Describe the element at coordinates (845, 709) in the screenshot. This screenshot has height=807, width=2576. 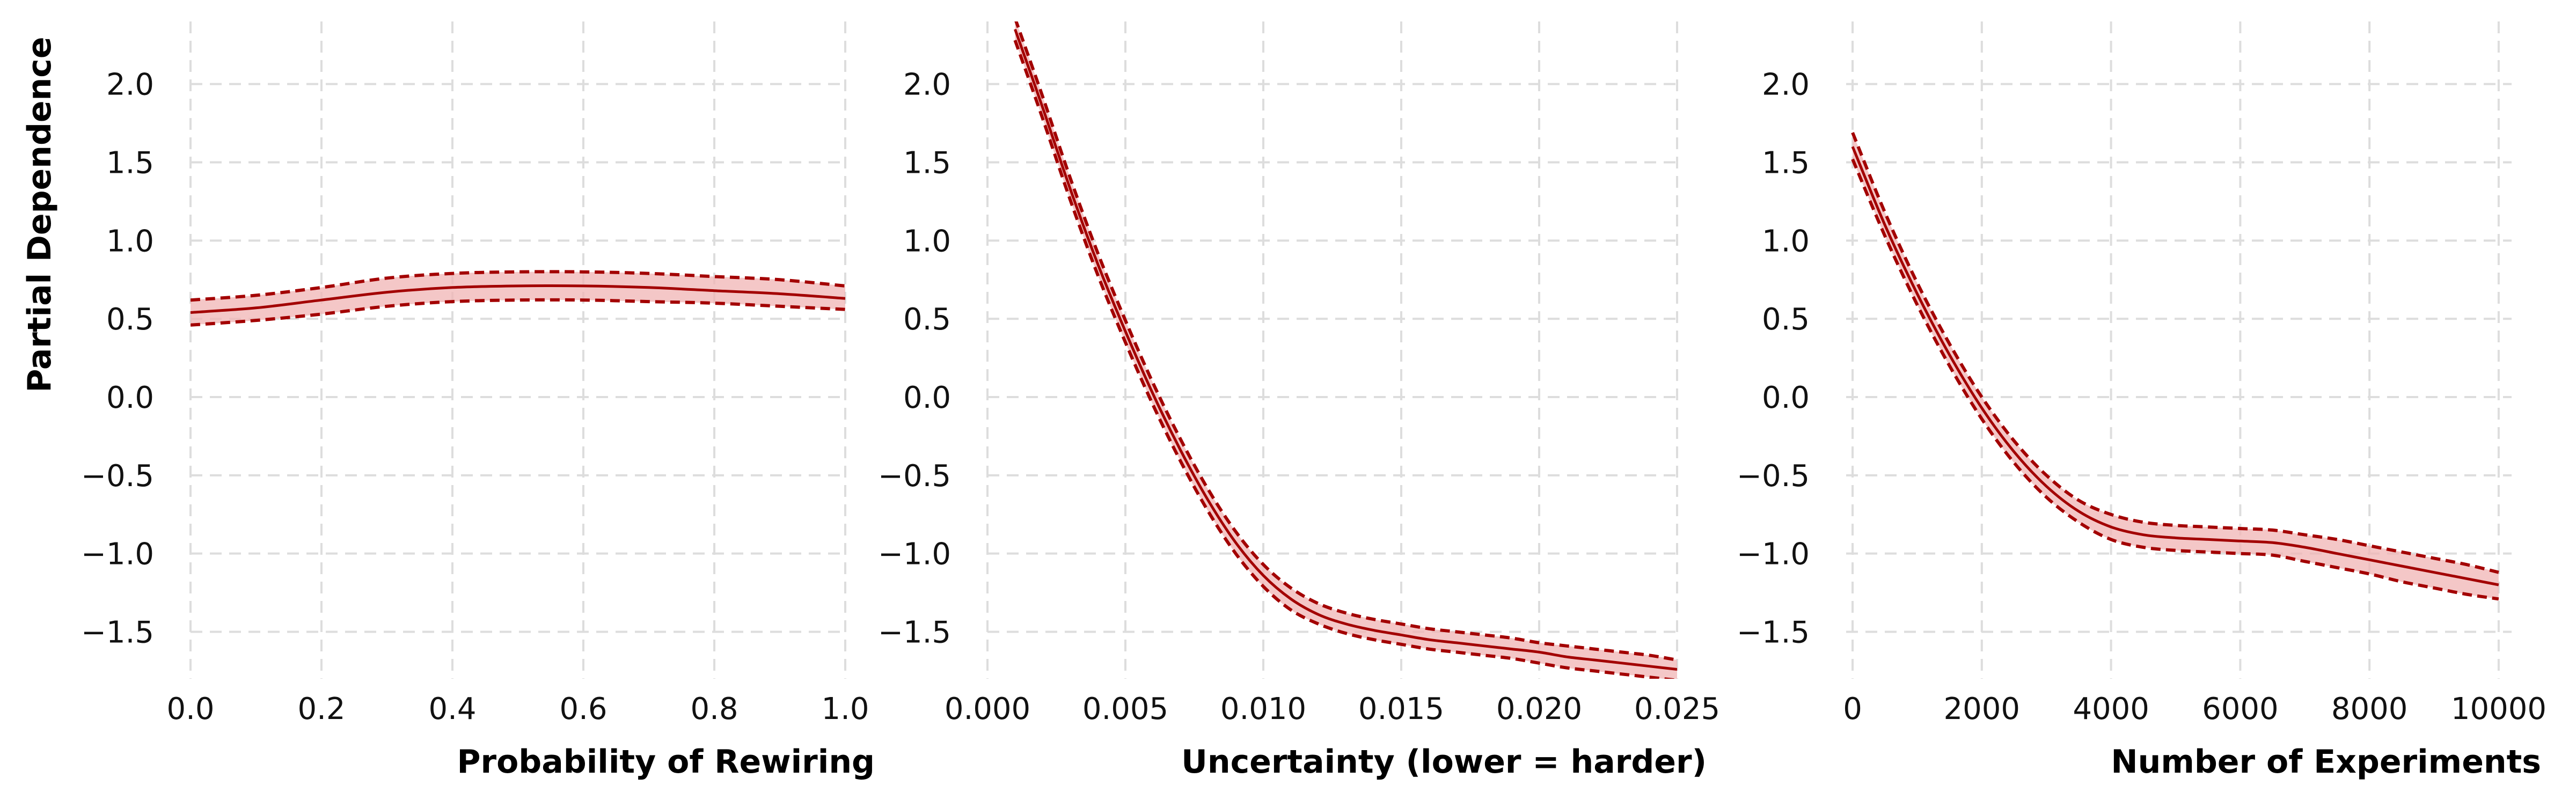
I see `x-tick-label: 1.0` at that location.